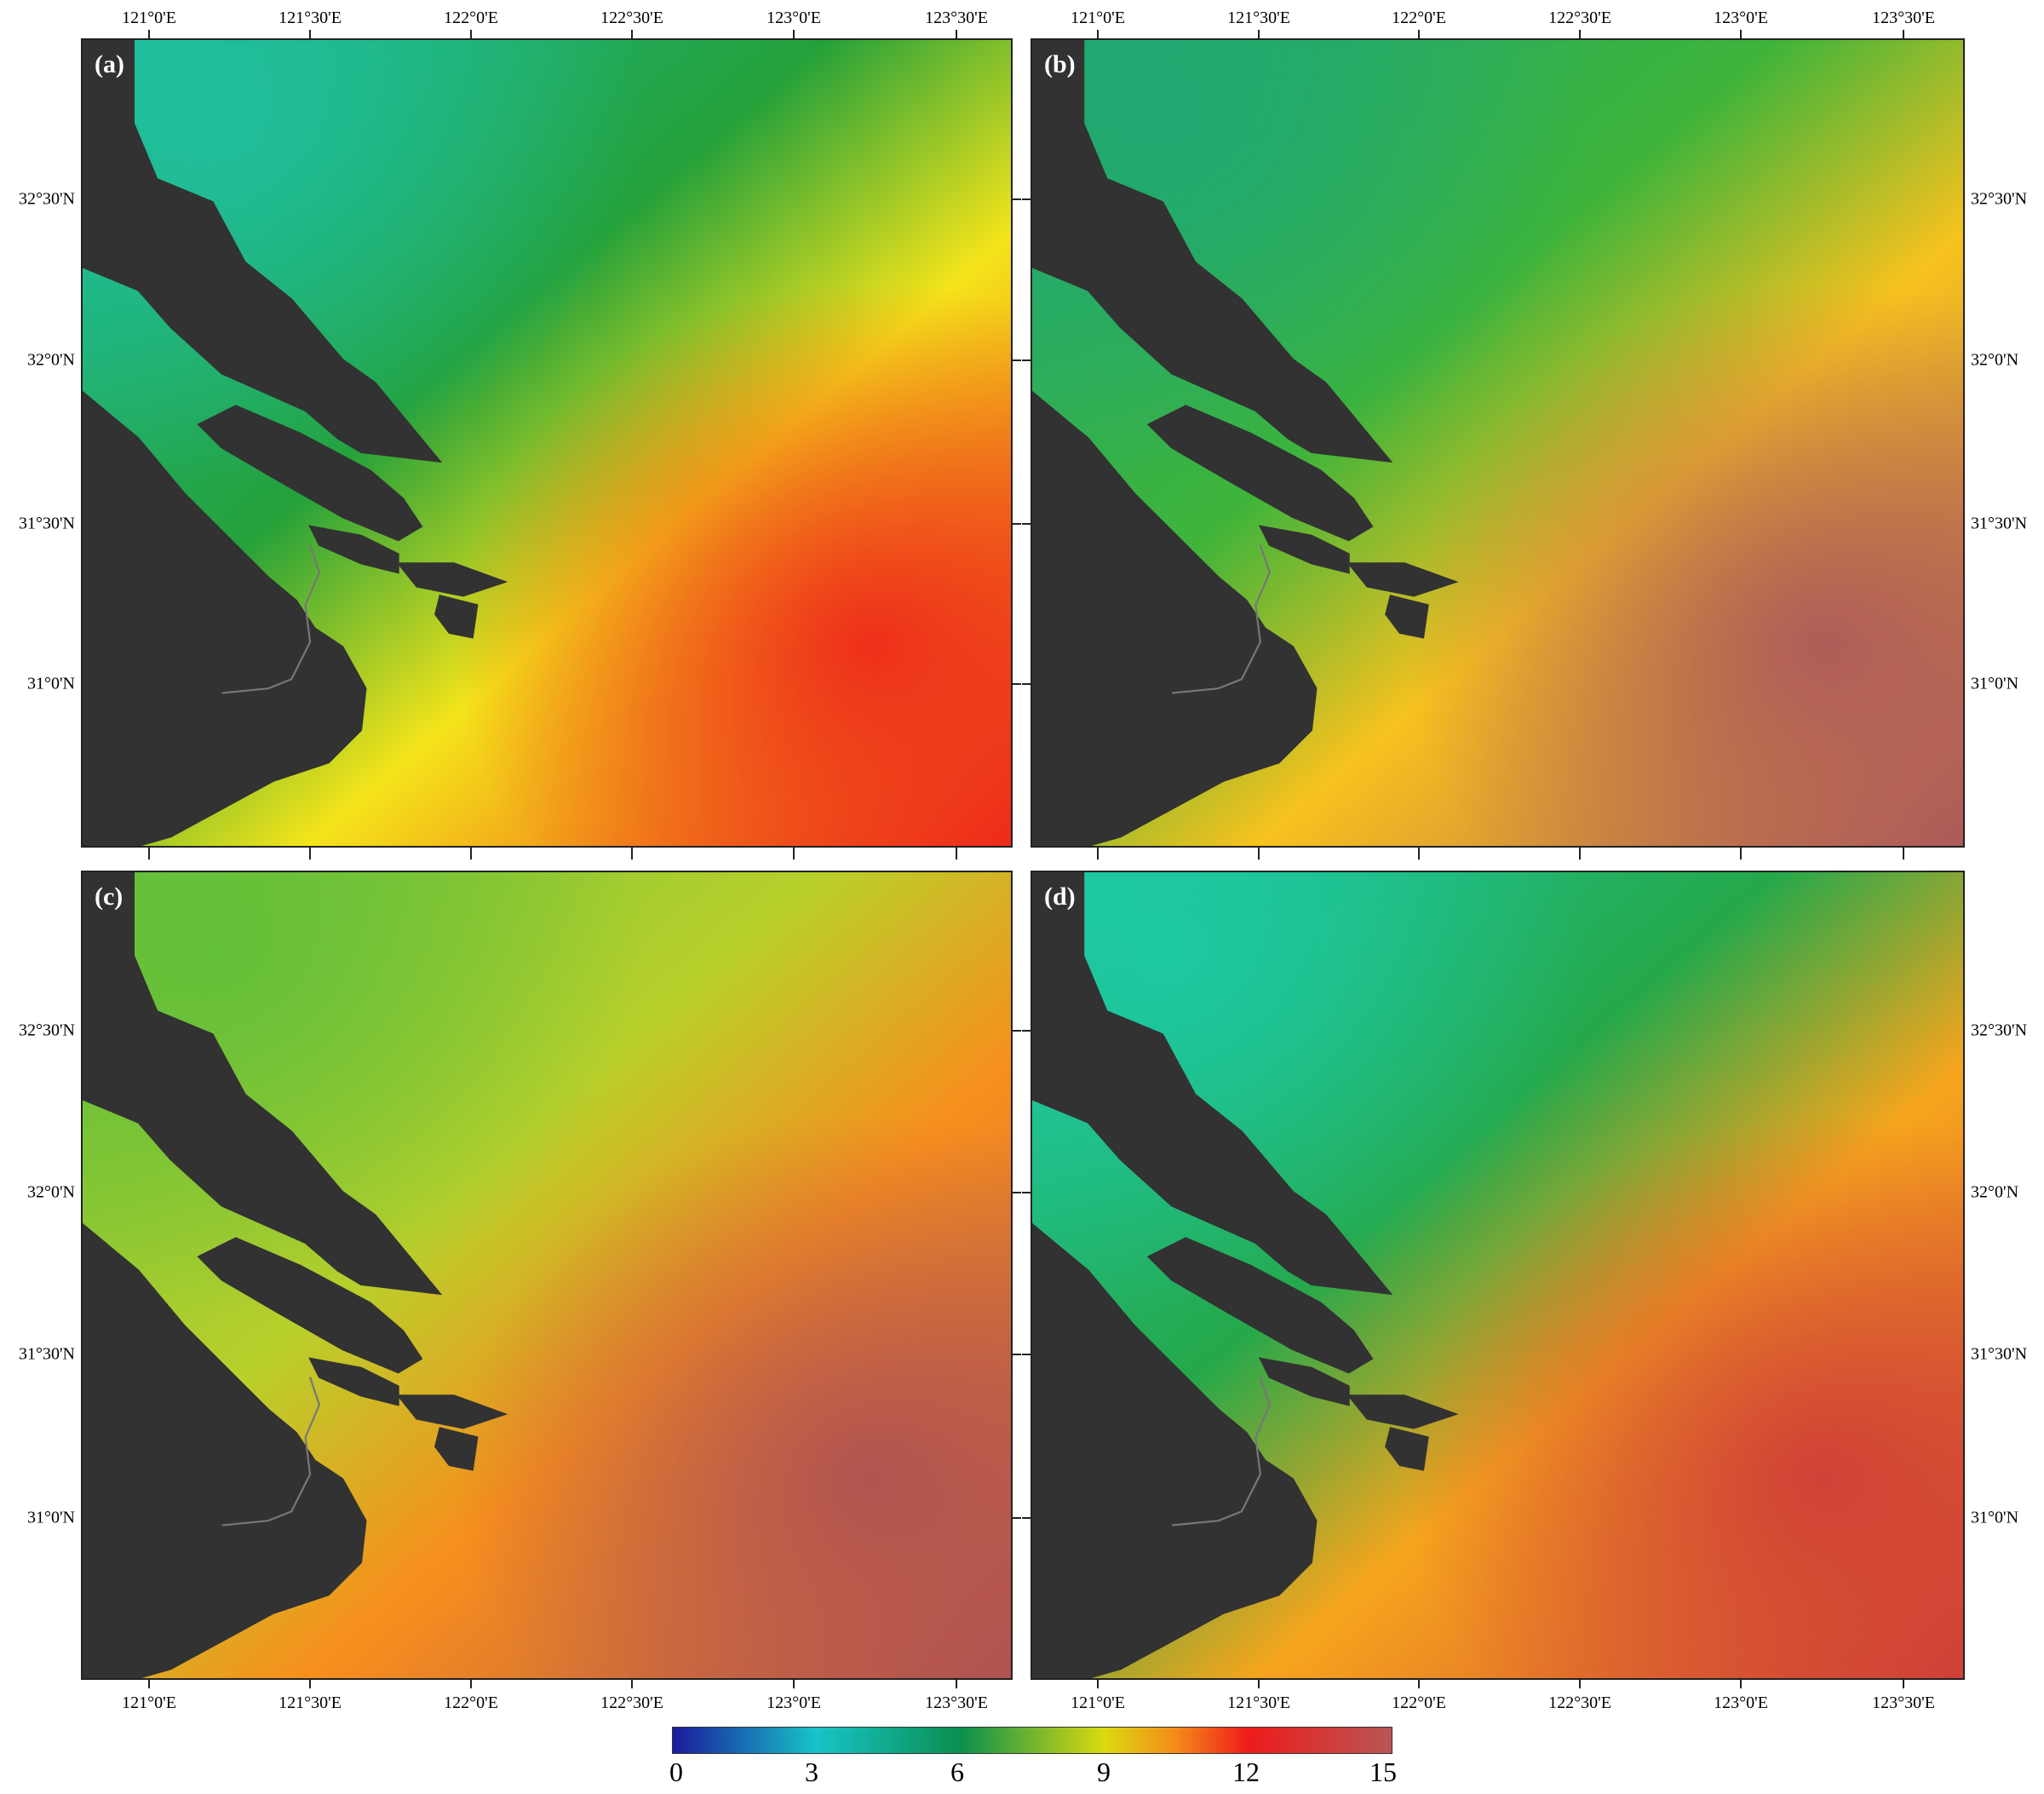 The image size is (2044, 1794). What do you see at coordinates (676, 1772) in the screenshot?
I see `colorbar-tick-label: 0` at bounding box center [676, 1772].